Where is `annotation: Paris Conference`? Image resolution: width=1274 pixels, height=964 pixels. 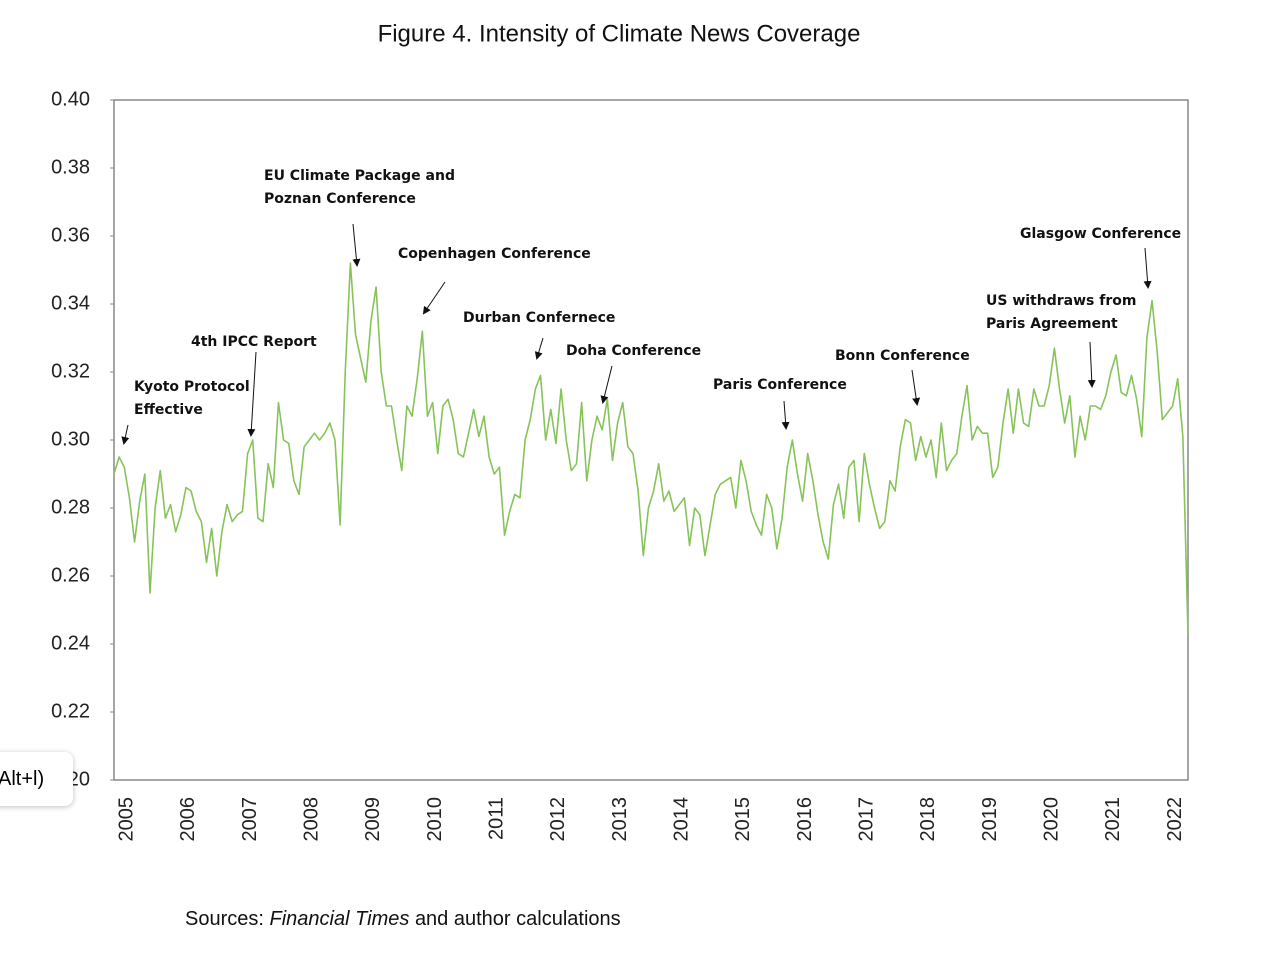 annotation: Paris Conference is located at coordinates (780, 385).